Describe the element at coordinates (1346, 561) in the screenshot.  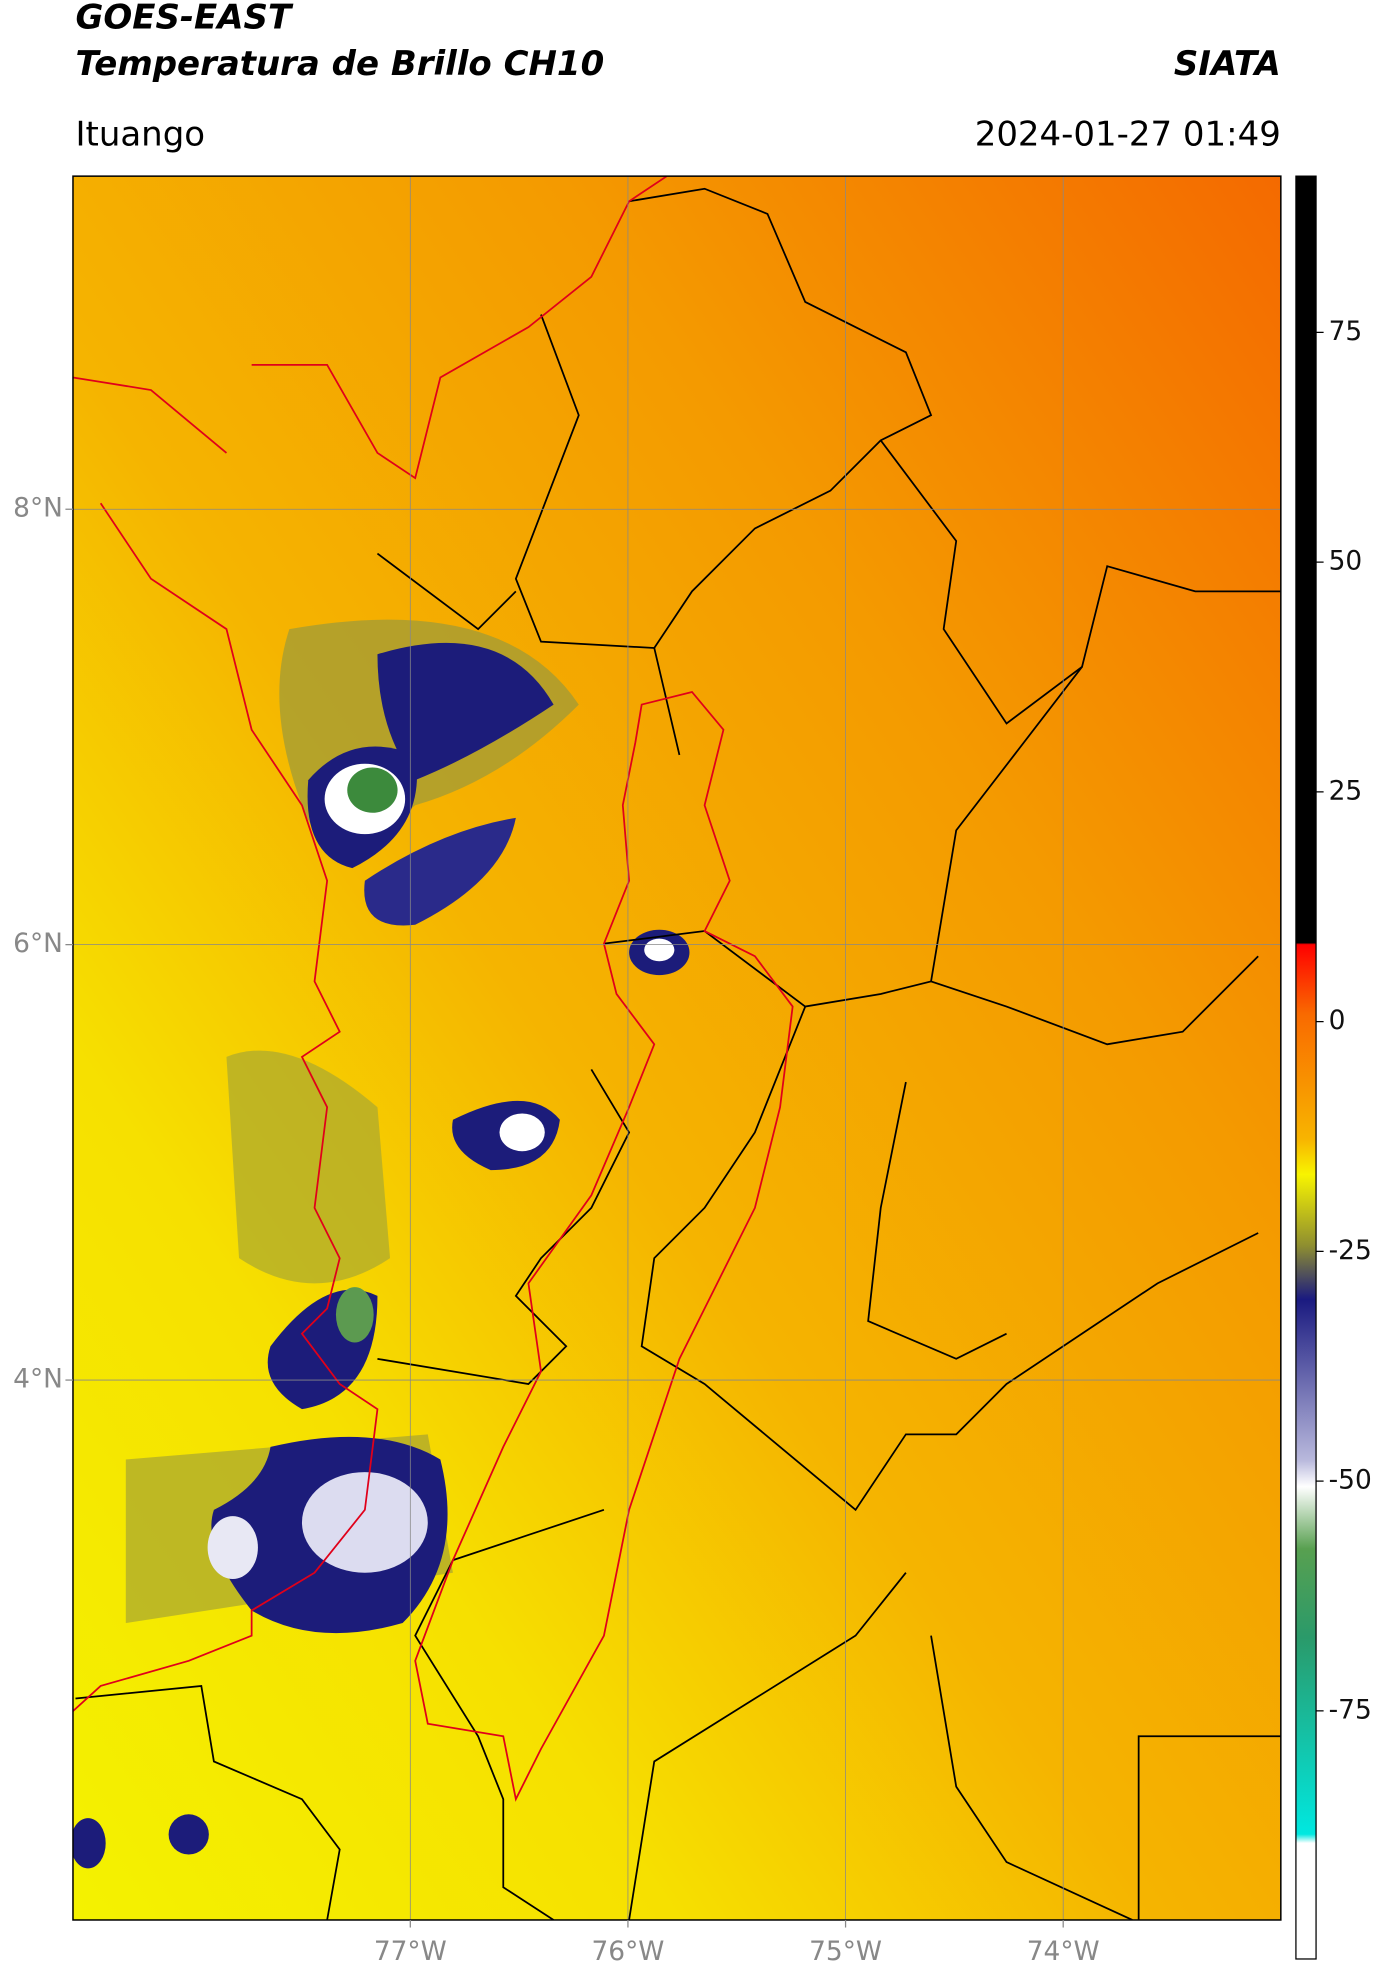
I see `colorbar-tick-label: 50` at that location.